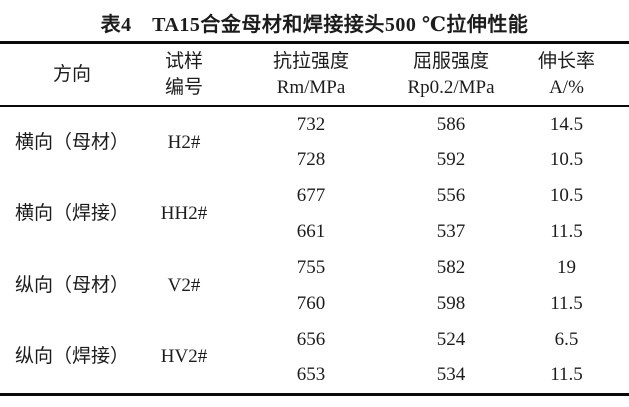 The image size is (629, 407). Describe the element at coordinates (451, 196) in the screenshot. I see `yield-strength-cell: 556` at that location.